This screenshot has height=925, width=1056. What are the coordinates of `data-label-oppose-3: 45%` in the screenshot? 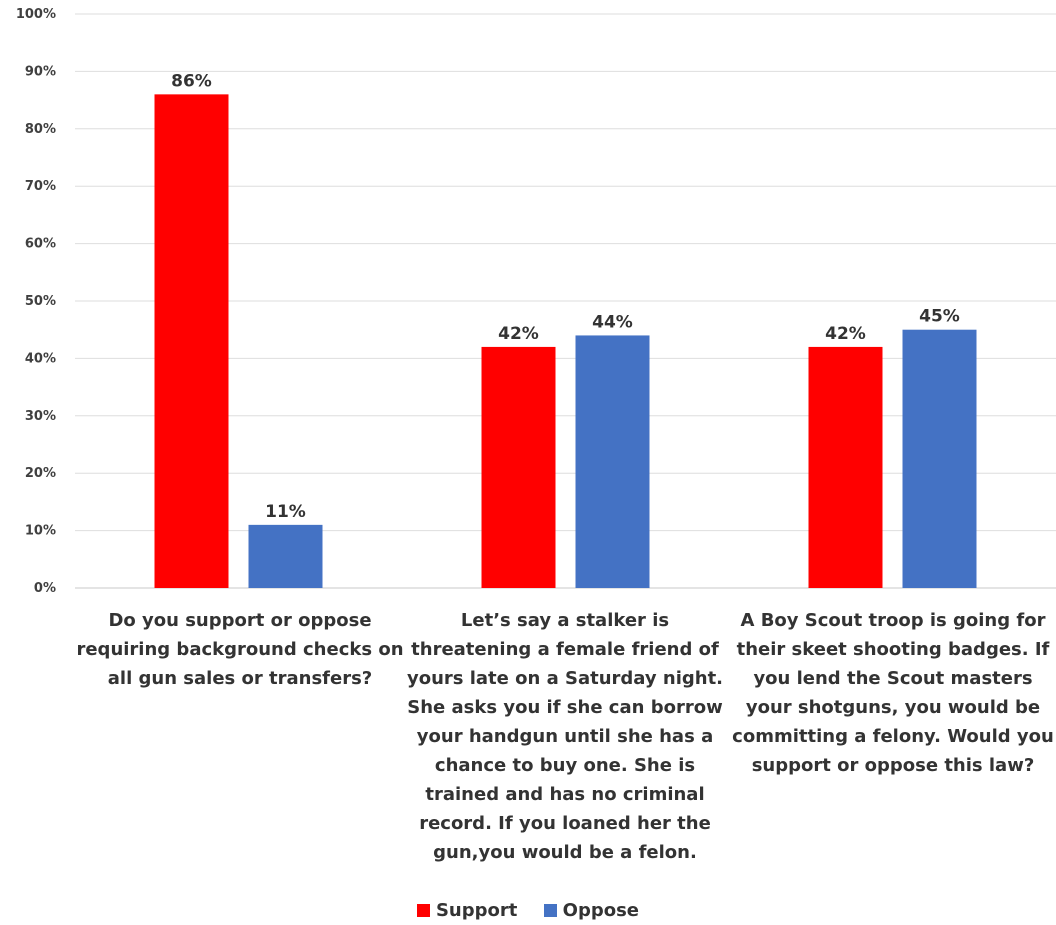 It's located at (939, 317).